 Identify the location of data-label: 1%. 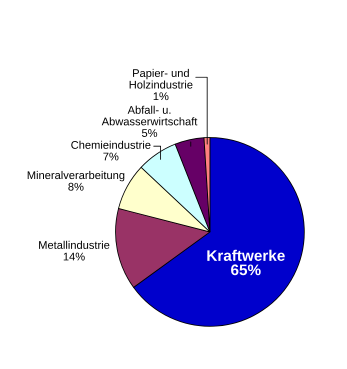
(161, 96).